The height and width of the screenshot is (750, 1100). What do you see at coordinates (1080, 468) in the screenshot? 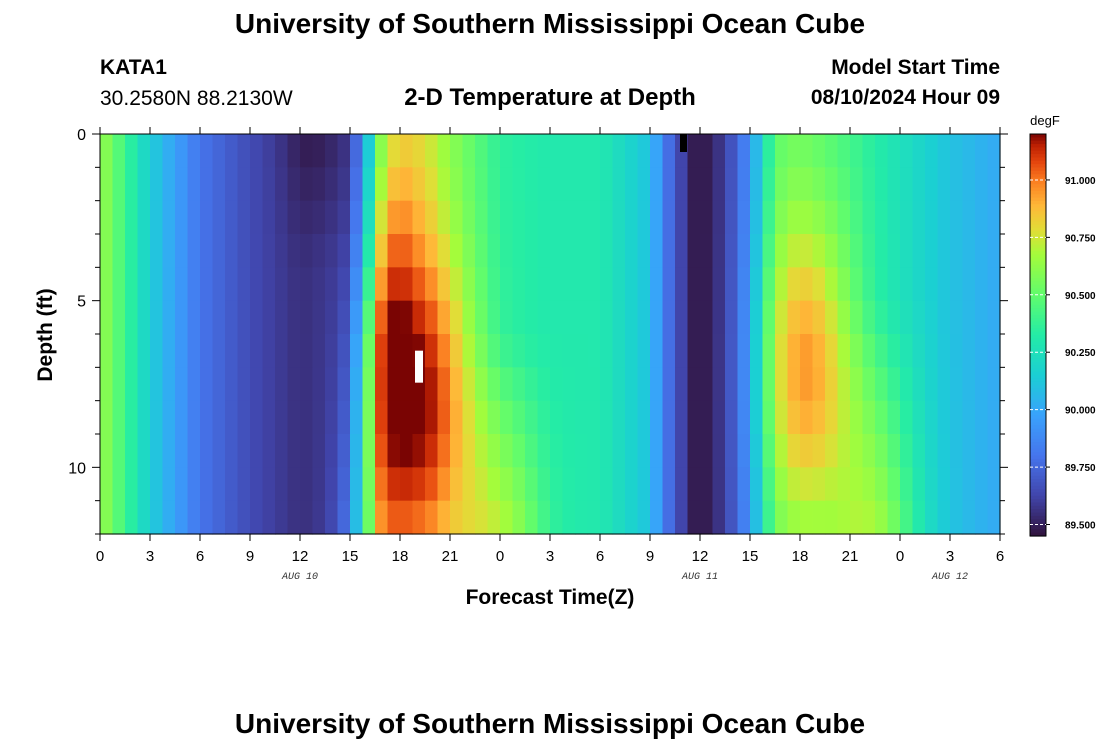
I see `colorbar-tick-label: 89.750` at bounding box center [1080, 468].